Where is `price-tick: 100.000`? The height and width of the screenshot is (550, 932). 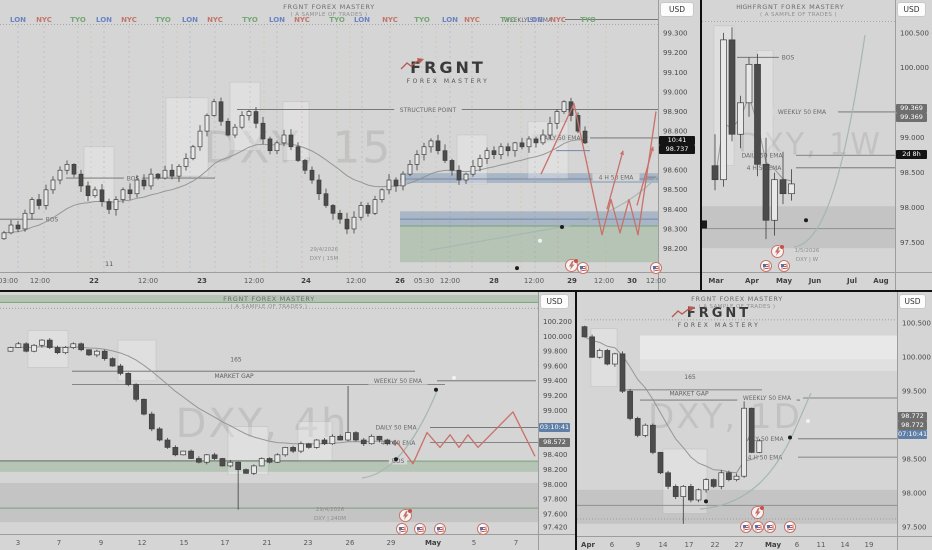
price-tick: 100.000 is located at coordinates (914, 68).